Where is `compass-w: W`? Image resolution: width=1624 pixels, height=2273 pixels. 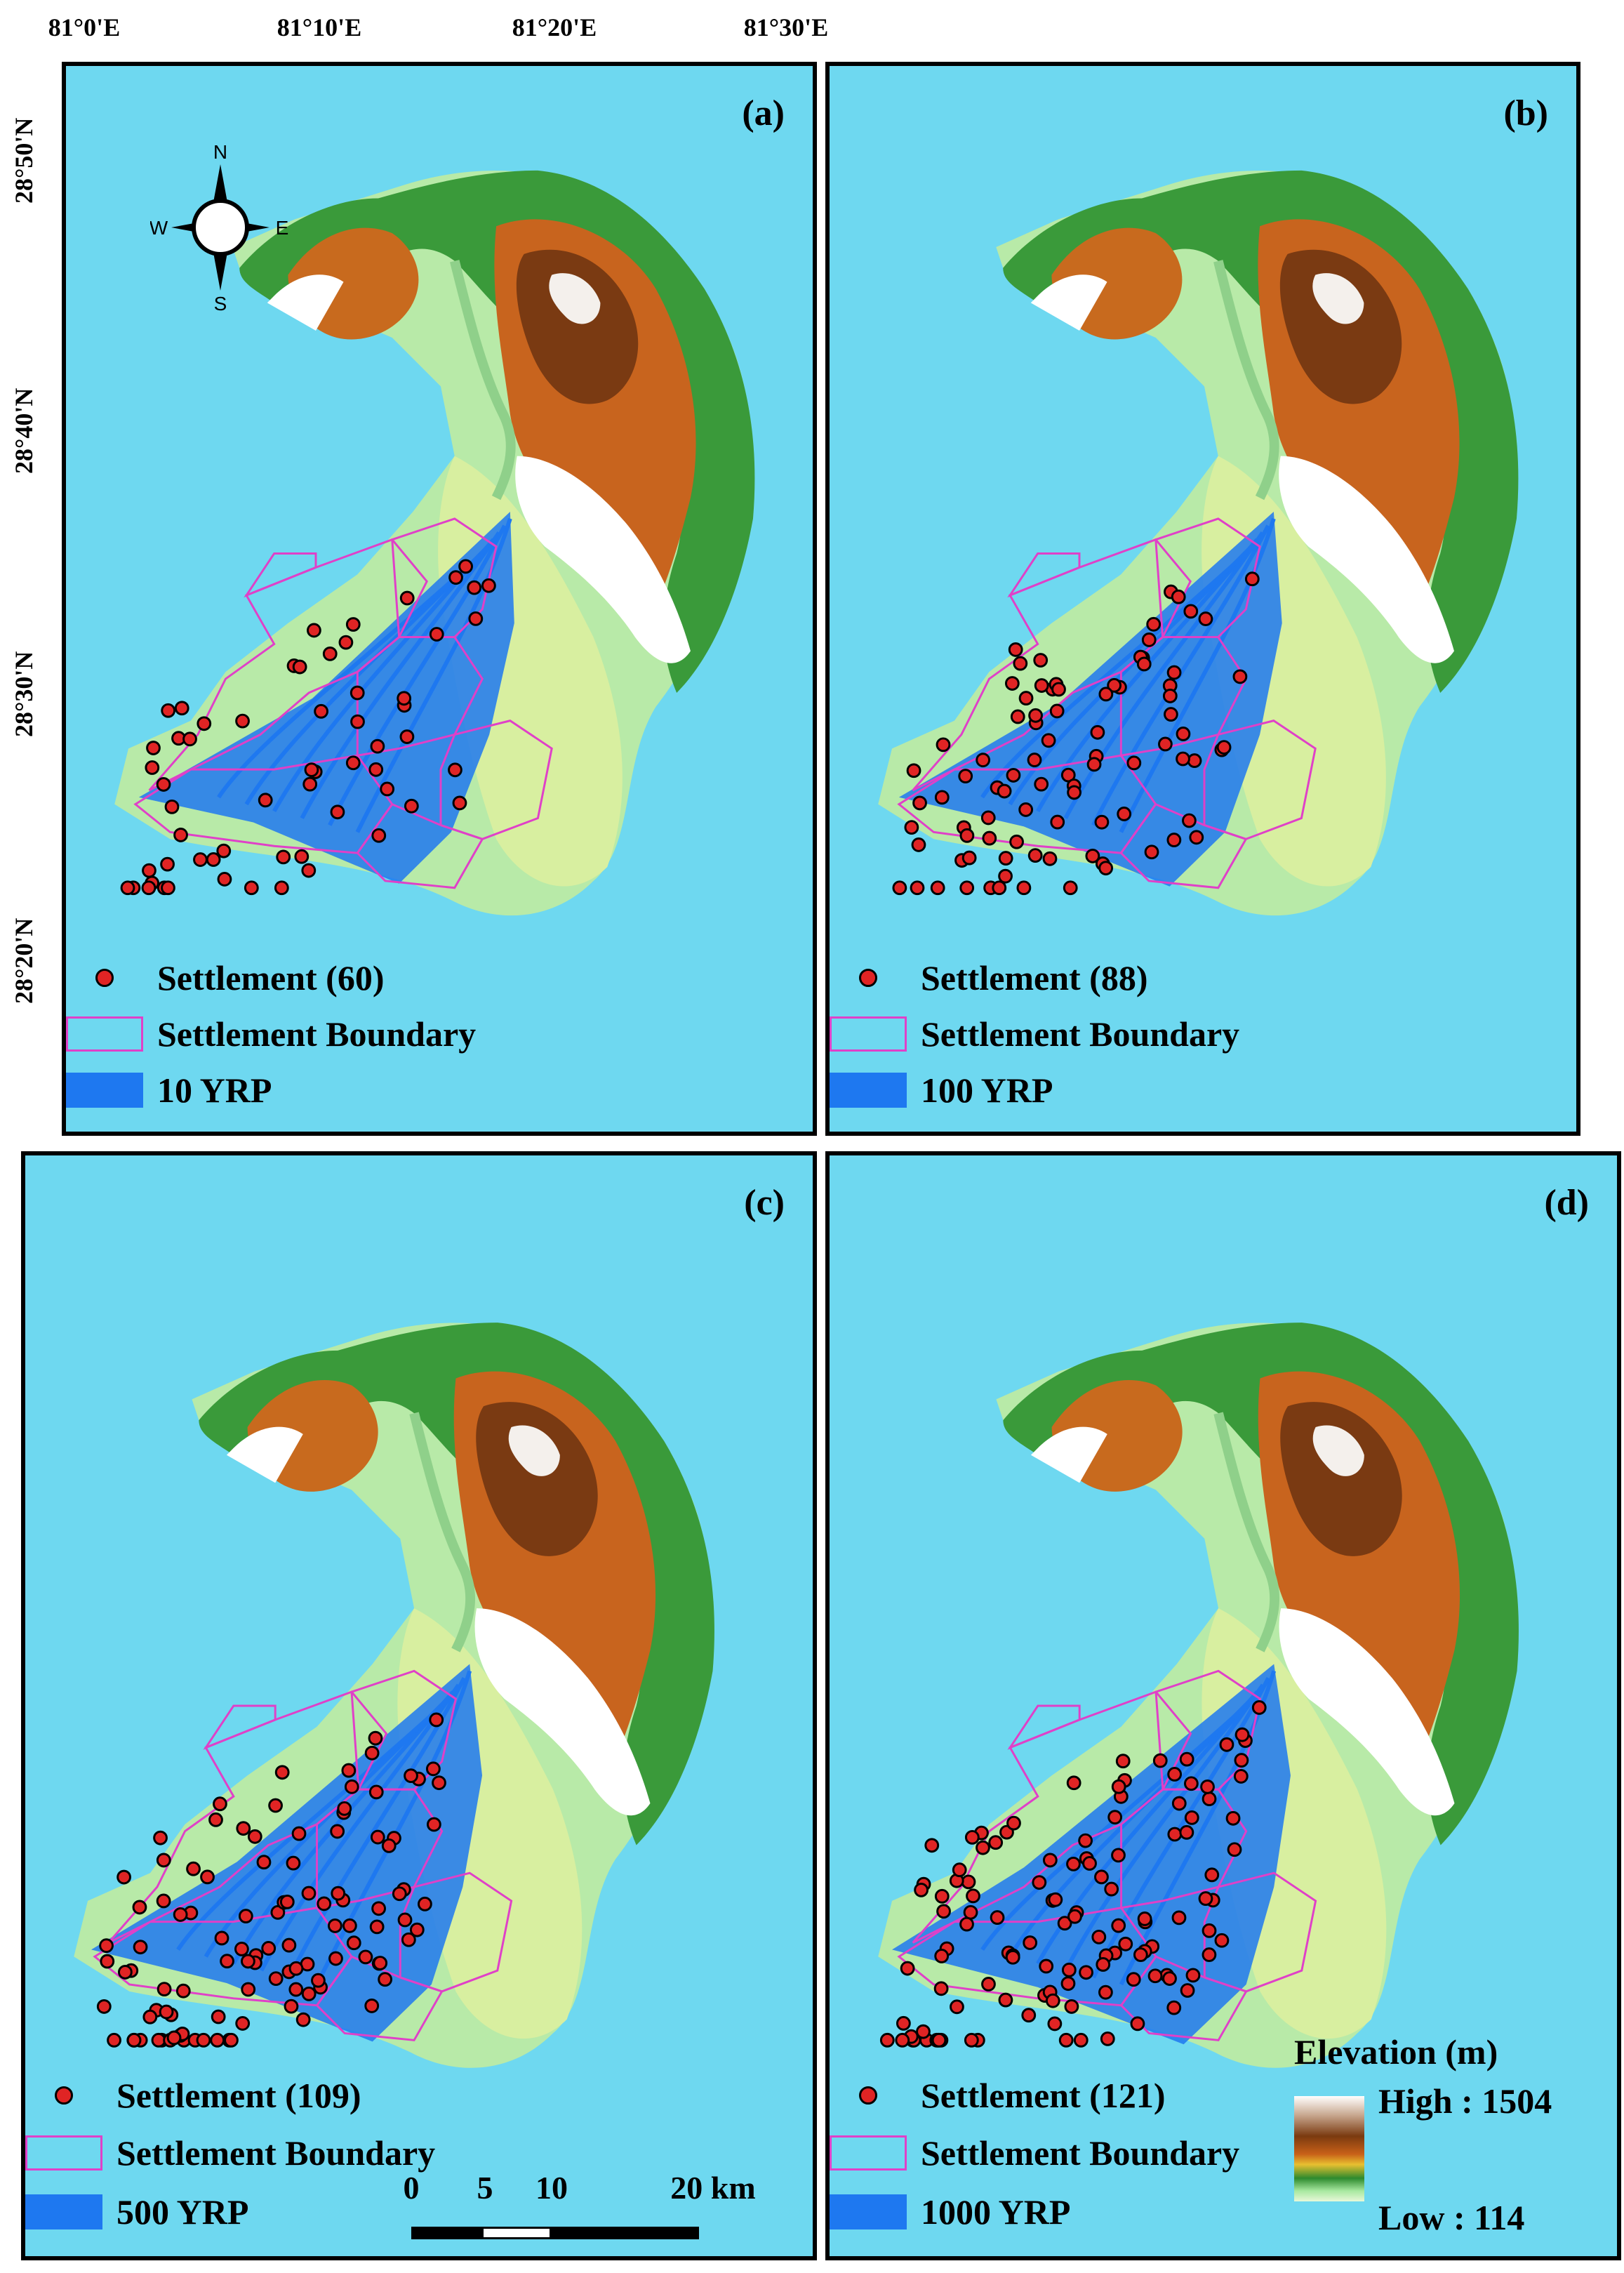 compass-w: W is located at coordinates (159, 228).